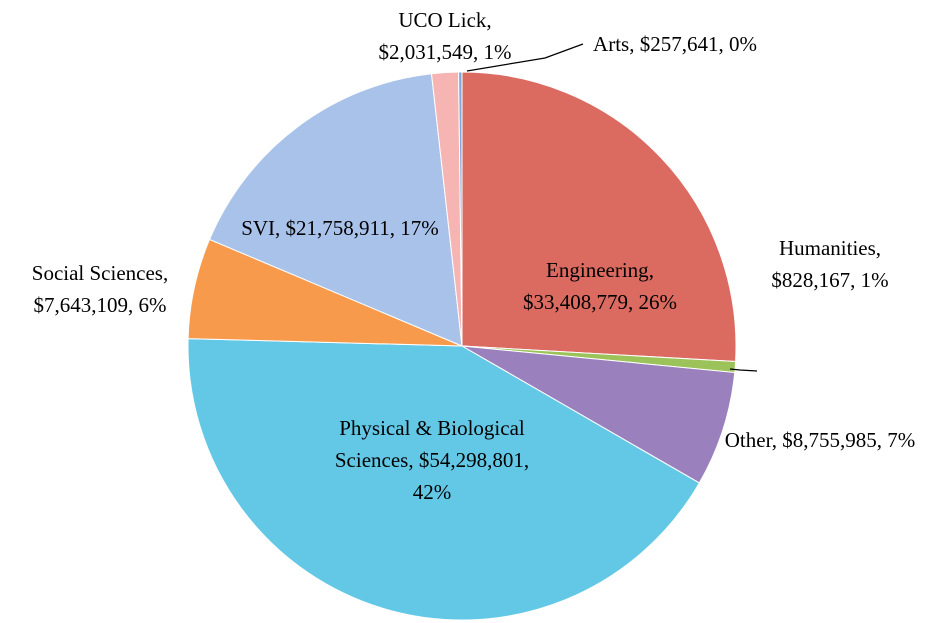 The height and width of the screenshot is (623, 945). What do you see at coordinates (811, 280) in the screenshot?
I see `value-label: $828,167` at bounding box center [811, 280].